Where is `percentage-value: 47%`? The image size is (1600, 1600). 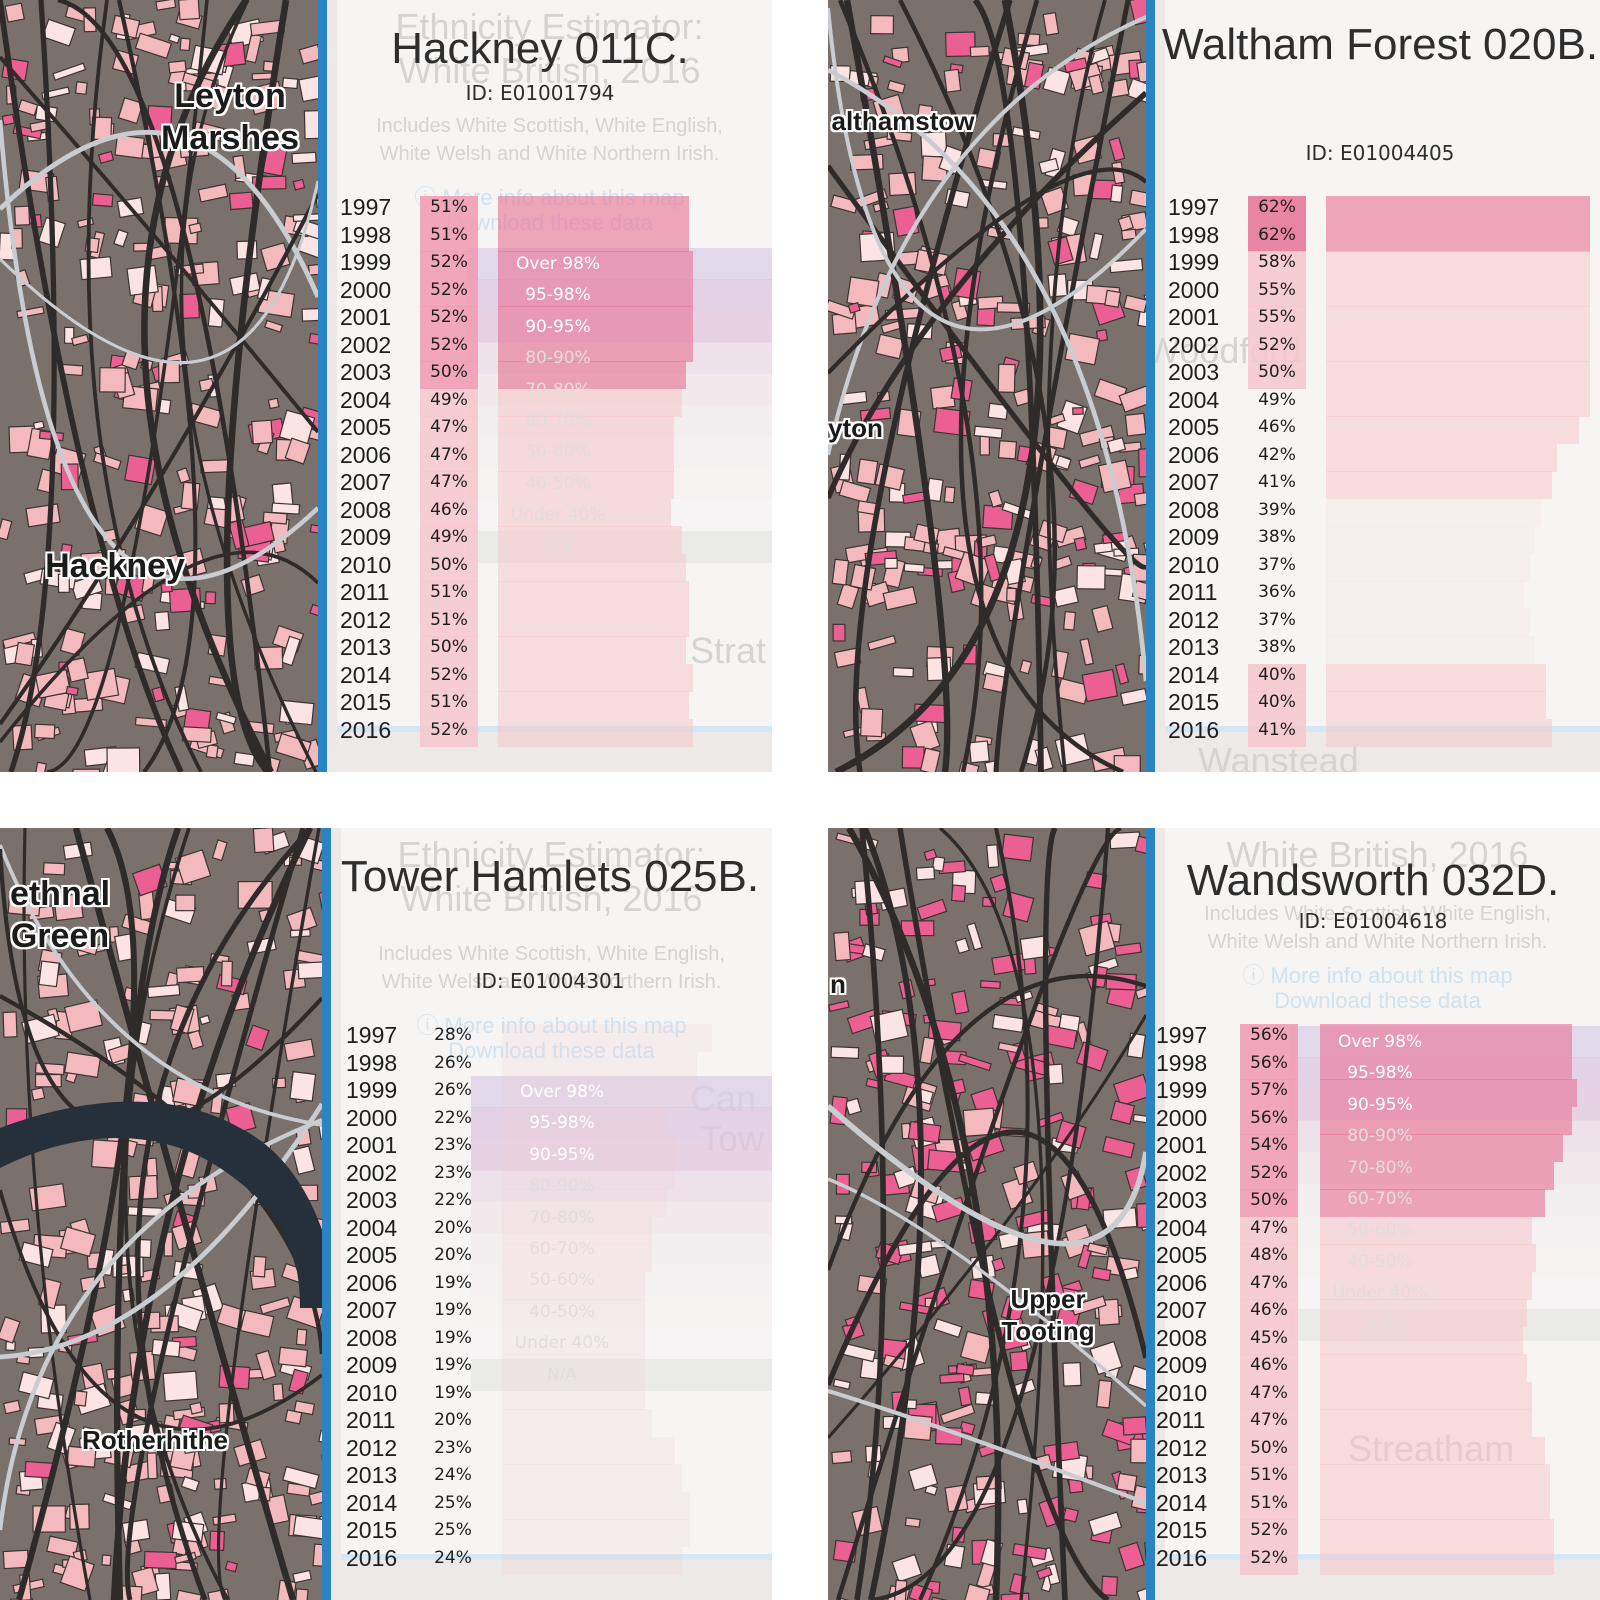 percentage-value: 47% is located at coordinates (1269, 1282).